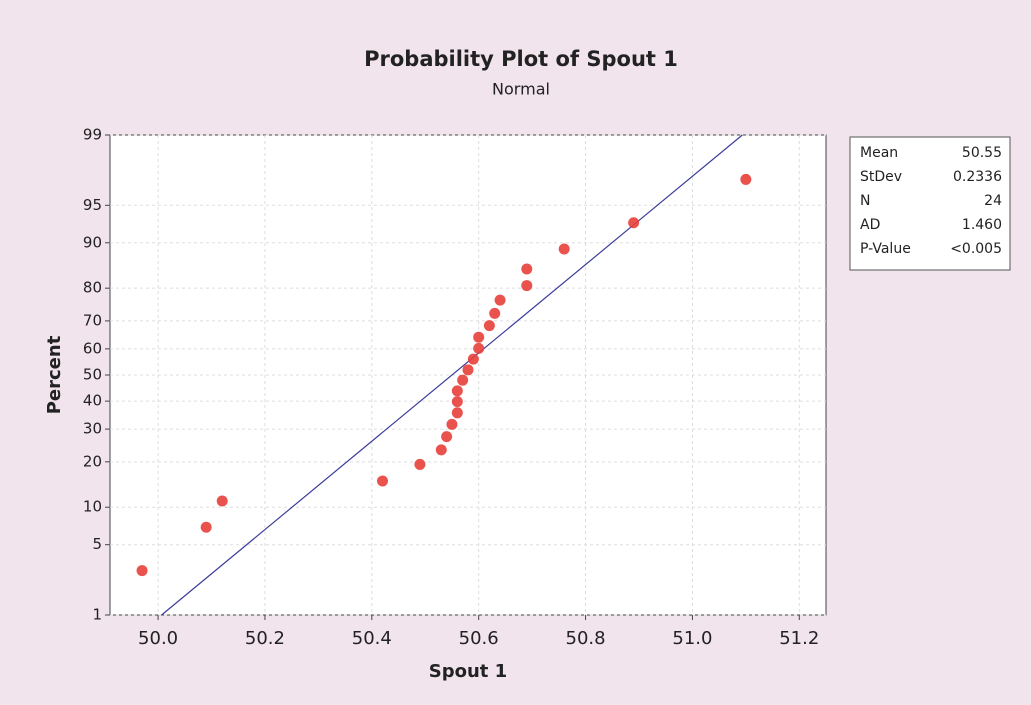 The image size is (1031, 705). Describe the element at coordinates (97, 615) in the screenshot. I see `y-tick-label: 1` at that location.